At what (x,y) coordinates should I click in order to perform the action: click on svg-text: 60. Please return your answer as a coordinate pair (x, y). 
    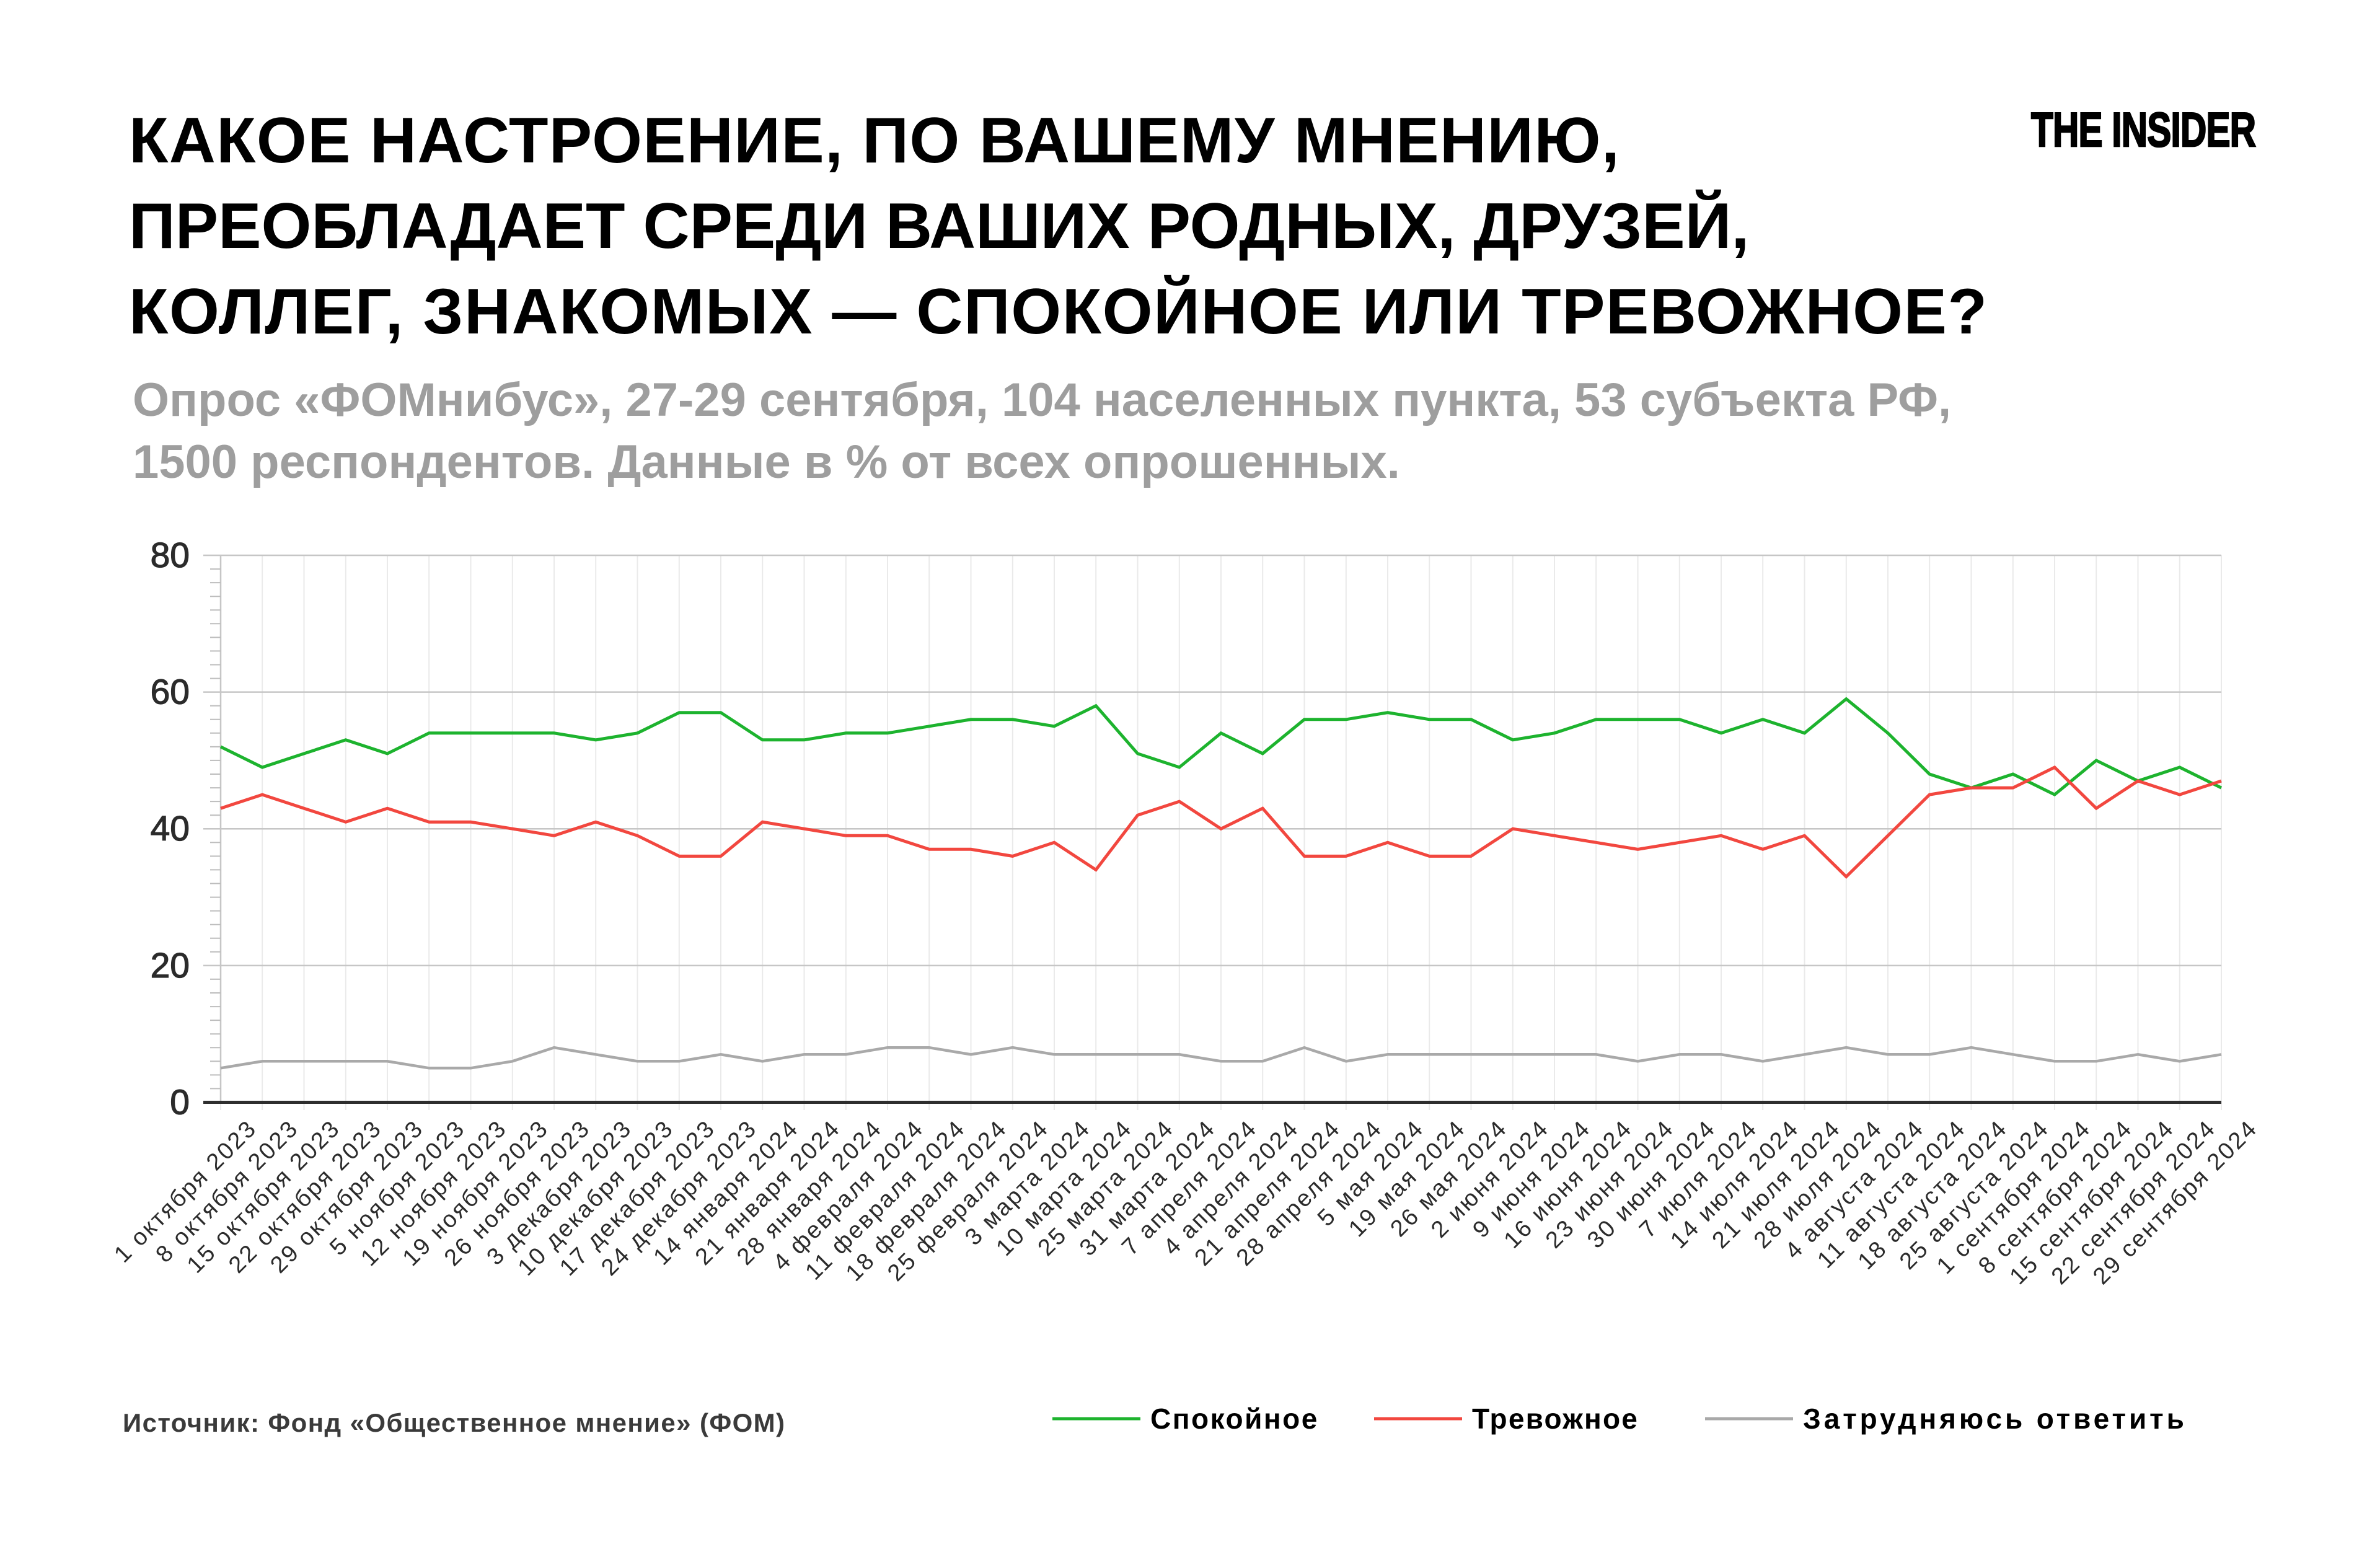
    Looking at the image, I should click on (170, 692).